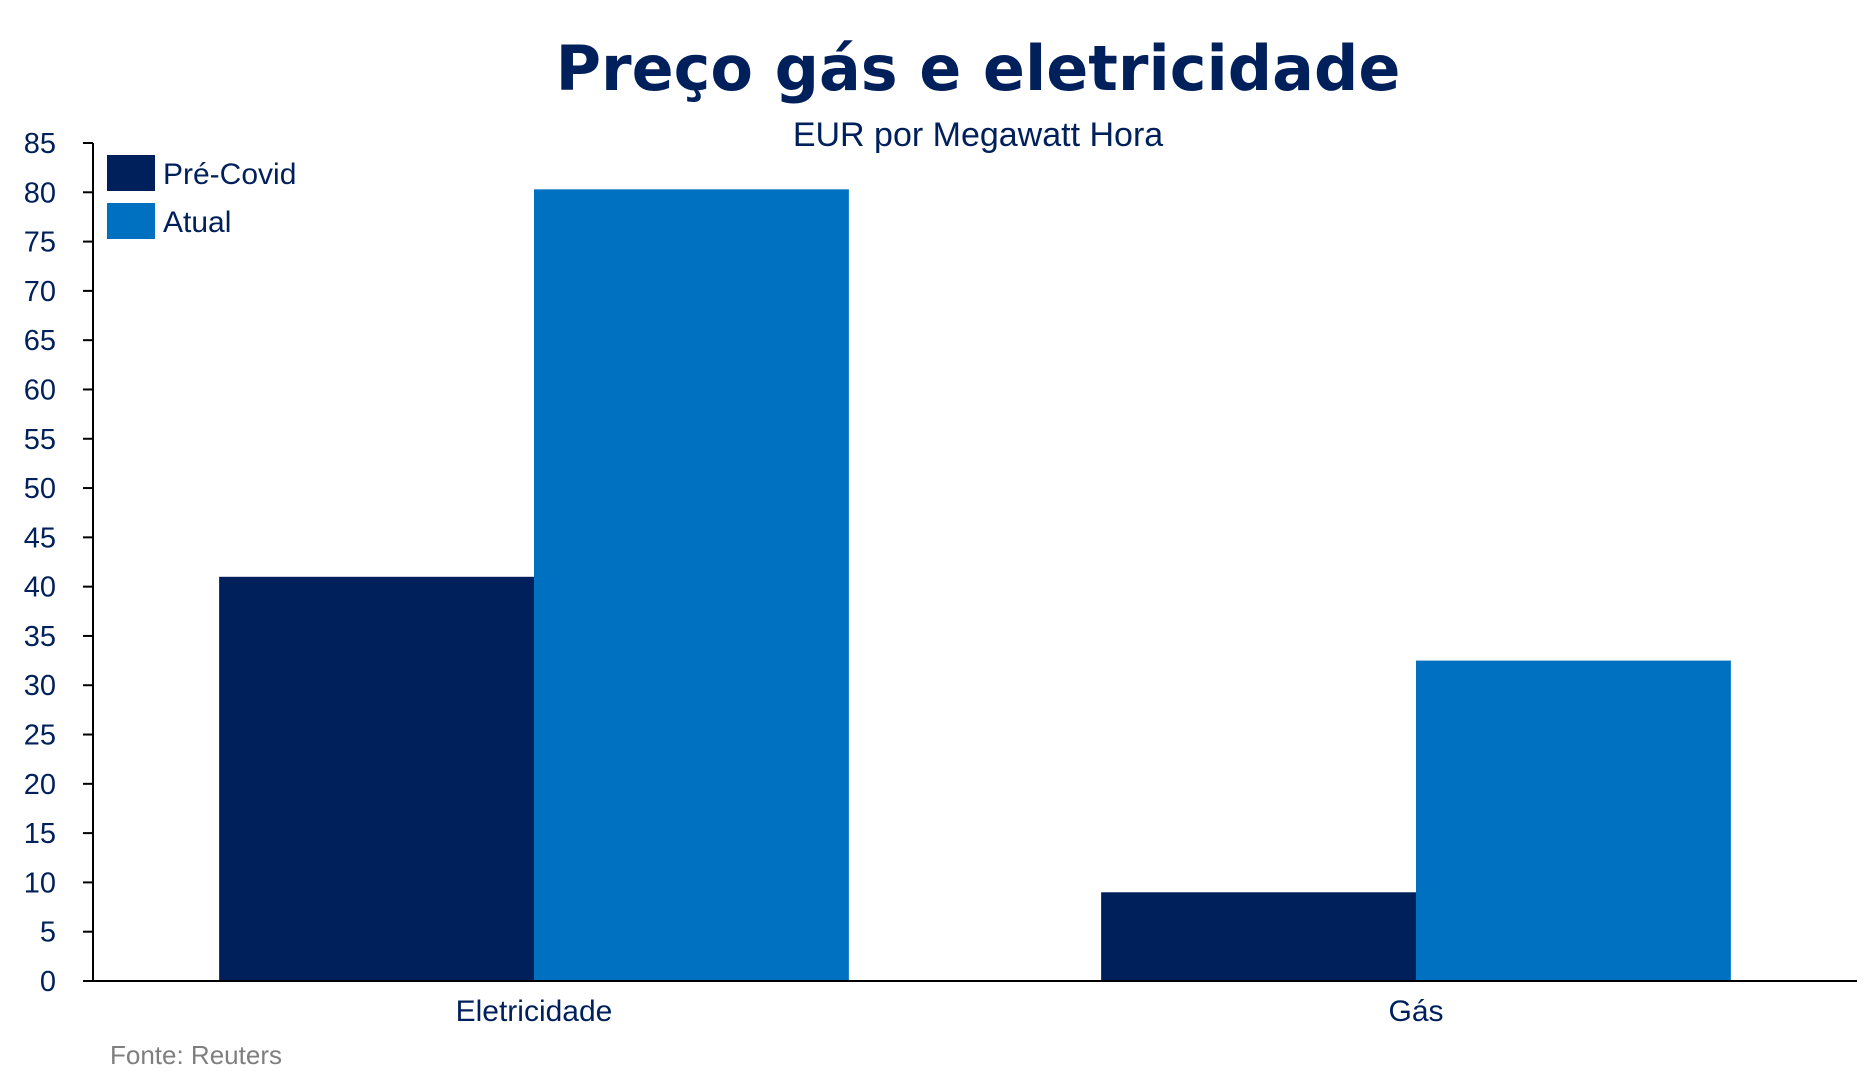  I want to click on x-category-label: Gás, so click(1415, 1011).